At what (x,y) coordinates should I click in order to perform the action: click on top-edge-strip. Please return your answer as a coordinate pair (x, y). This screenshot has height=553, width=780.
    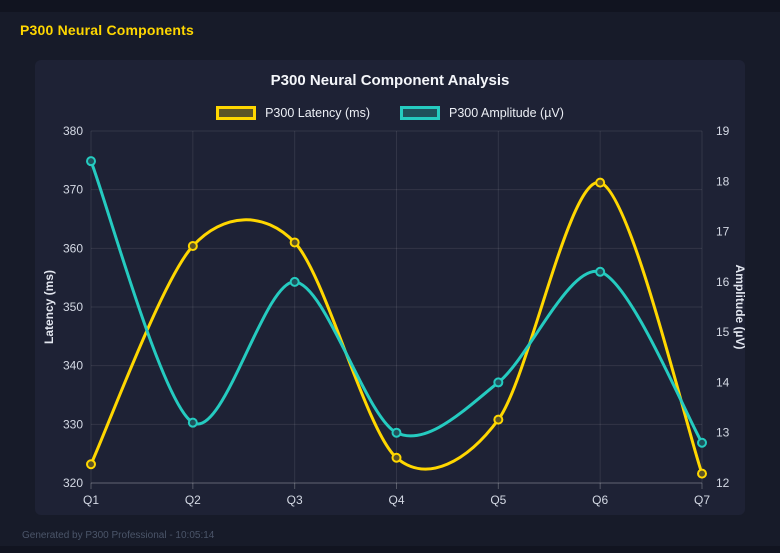
    Looking at the image, I should click on (390, 6).